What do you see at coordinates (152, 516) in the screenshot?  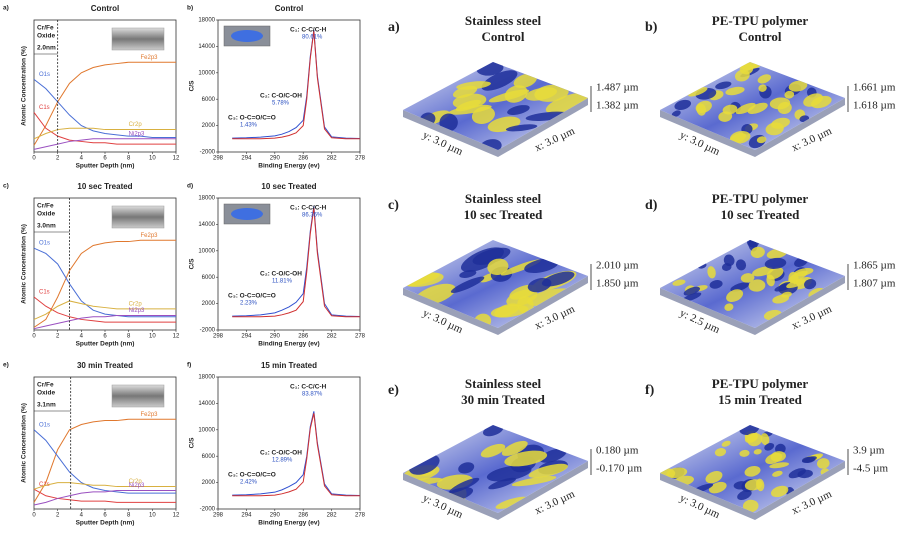 I see `x-tick-label: 10` at bounding box center [152, 516].